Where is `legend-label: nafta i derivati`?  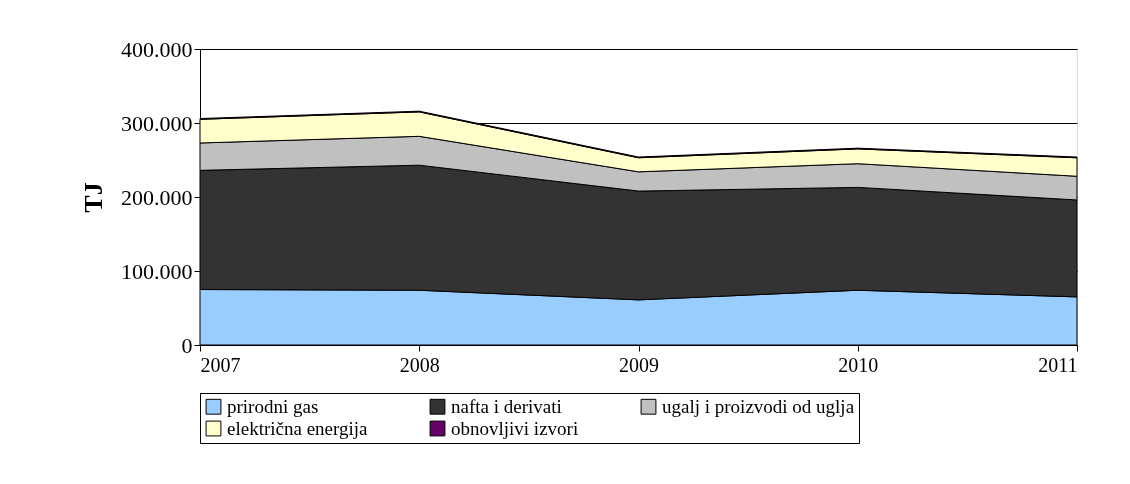 legend-label: nafta i derivati is located at coordinates (506, 406).